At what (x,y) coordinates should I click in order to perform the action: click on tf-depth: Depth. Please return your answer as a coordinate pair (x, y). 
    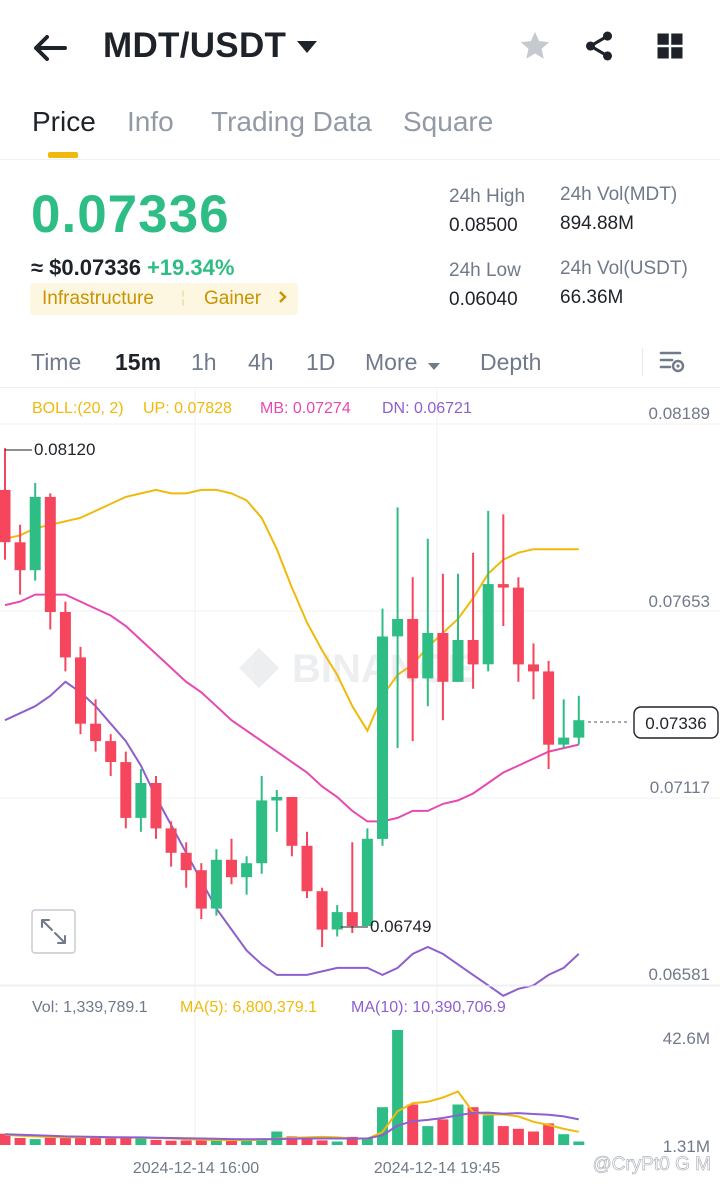
    Looking at the image, I should click on (511, 362).